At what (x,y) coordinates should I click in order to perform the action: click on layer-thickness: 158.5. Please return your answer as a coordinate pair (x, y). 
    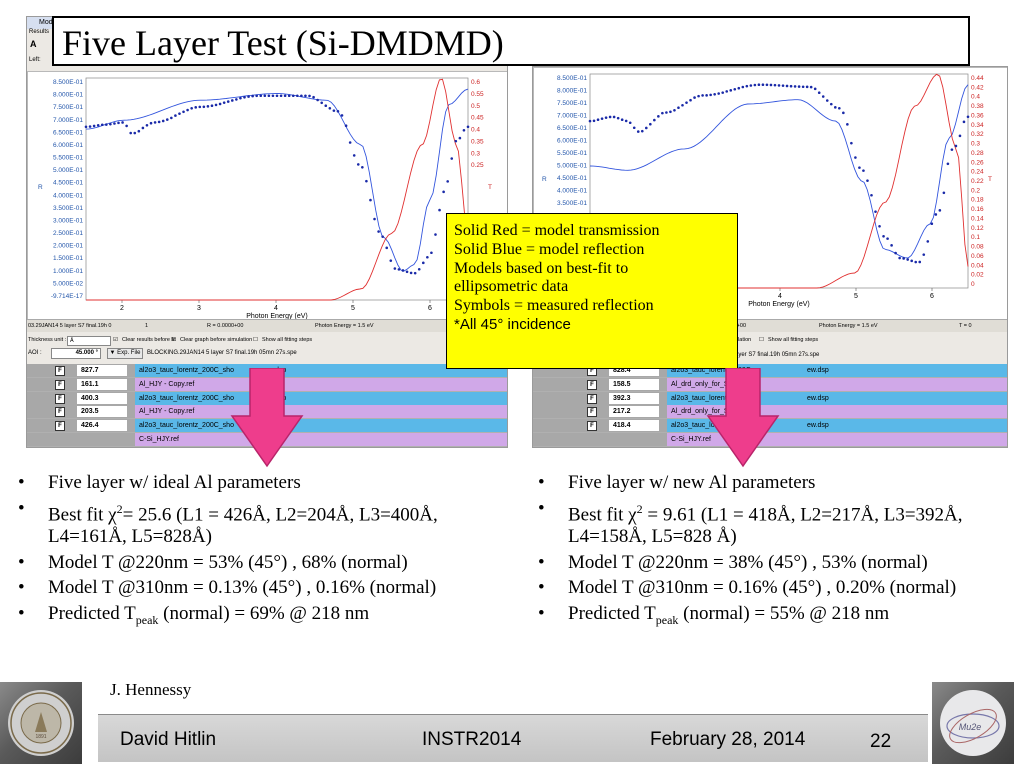
    Looking at the image, I should click on (634, 384).